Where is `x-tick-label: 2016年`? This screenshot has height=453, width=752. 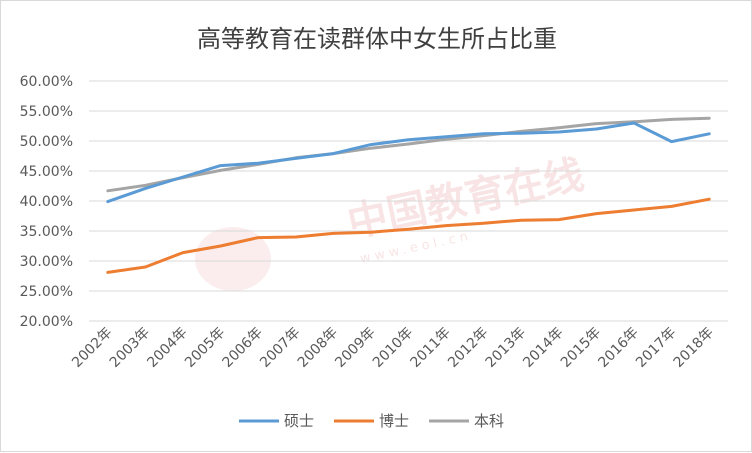 x-tick-label: 2016年 is located at coordinates (618, 348).